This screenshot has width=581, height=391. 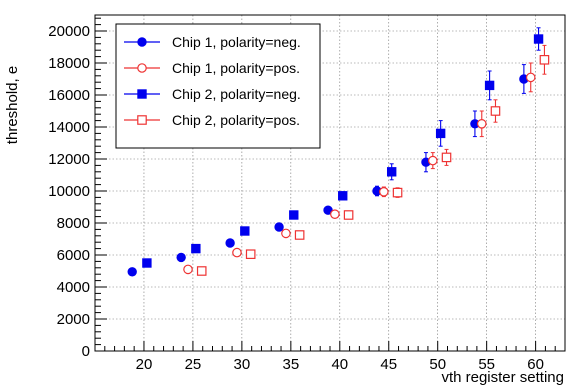 What do you see at coordinates (73, 287) in the screenshot?
I see `y-tick-label: 4000` at bounding box center [73, 287].